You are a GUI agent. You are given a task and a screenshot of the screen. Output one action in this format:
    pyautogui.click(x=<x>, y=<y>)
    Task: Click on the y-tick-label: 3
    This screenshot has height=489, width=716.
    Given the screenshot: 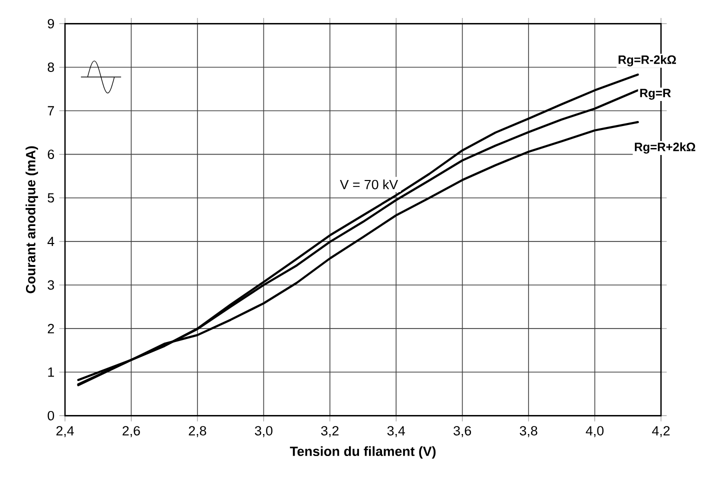 What is the action you would take?
    pyautogui.click(x=51, y=285)
    